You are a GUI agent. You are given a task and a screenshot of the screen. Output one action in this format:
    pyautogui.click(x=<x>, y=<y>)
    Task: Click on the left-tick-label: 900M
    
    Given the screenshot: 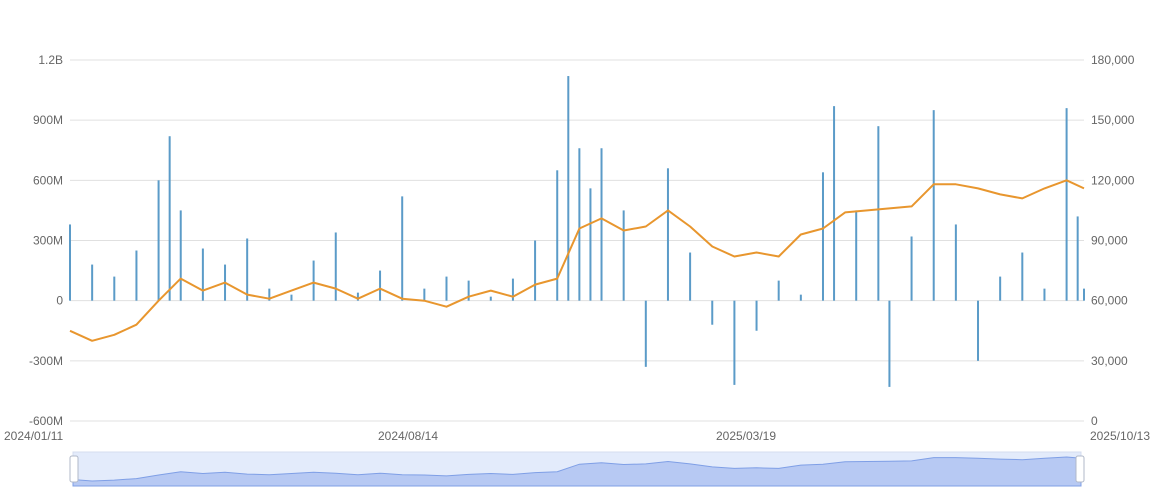 What is the action you would take?
    pyautogui.click(x=48, y=120)
    